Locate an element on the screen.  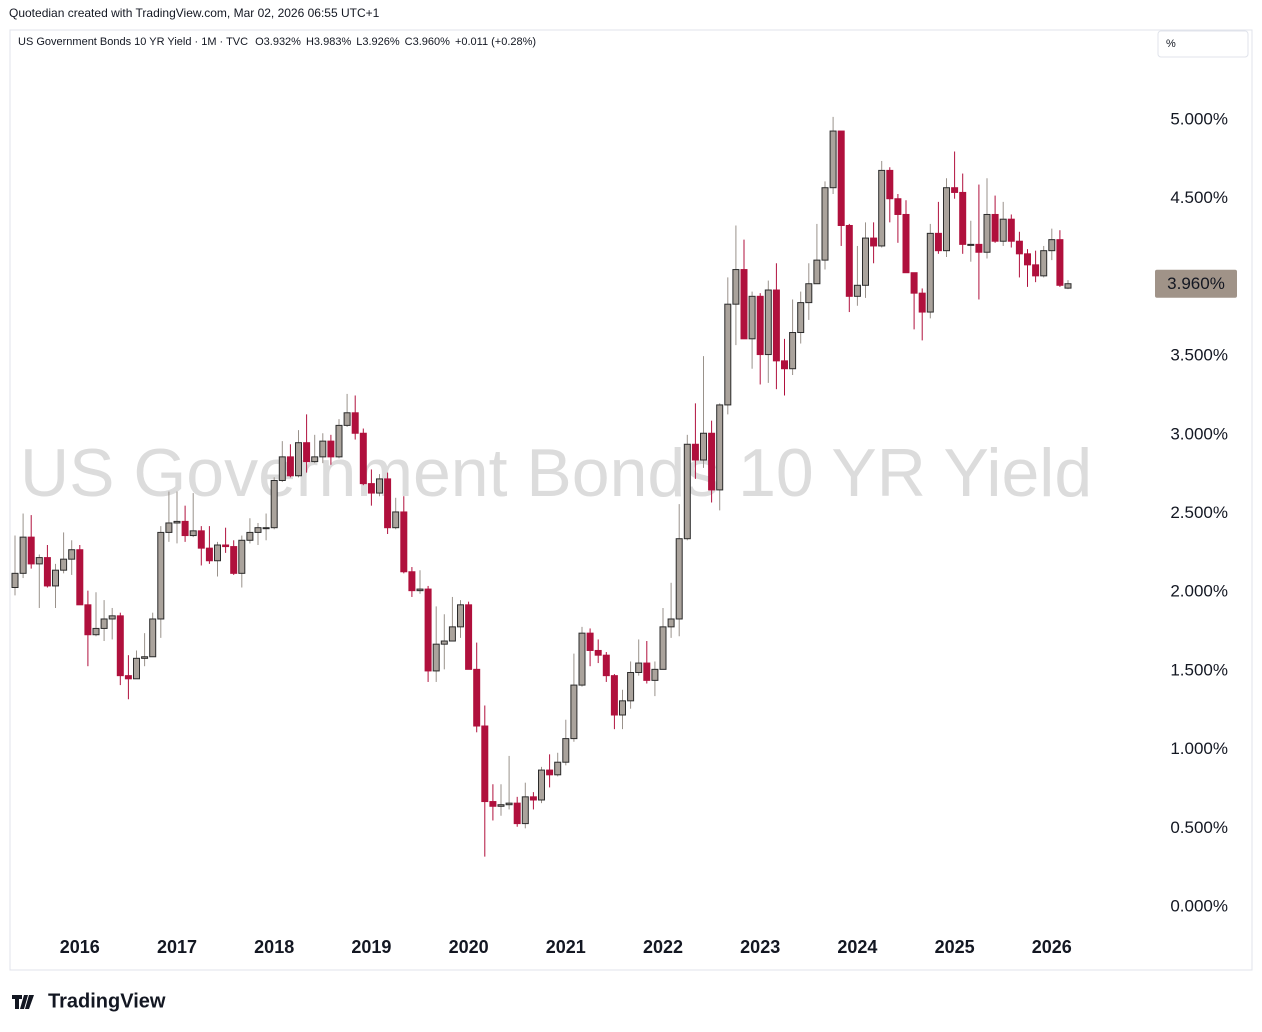
watermark: US Government Bonds 10 YR Yield is located at coordinates (556, 473).